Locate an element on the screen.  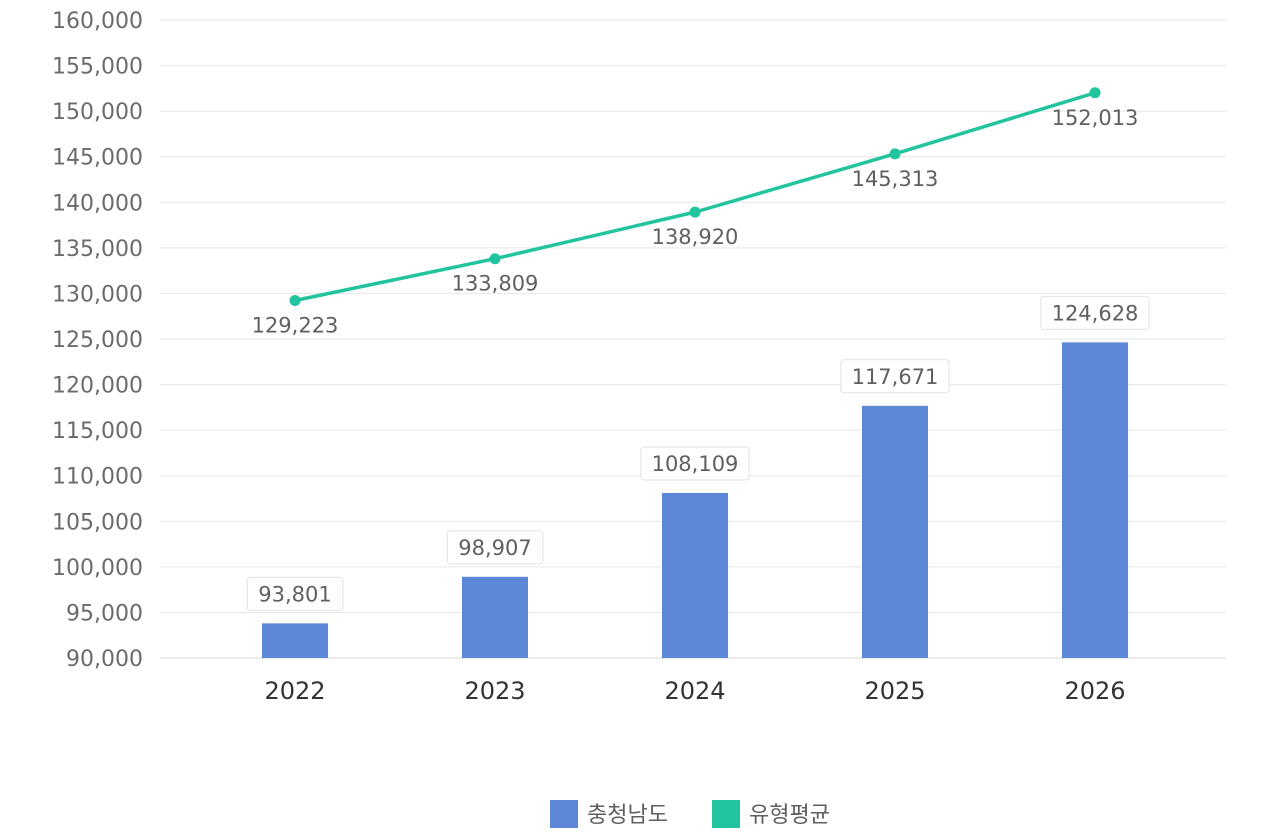
y-tick-label: 125,000 is located at coordinates (97, 340).